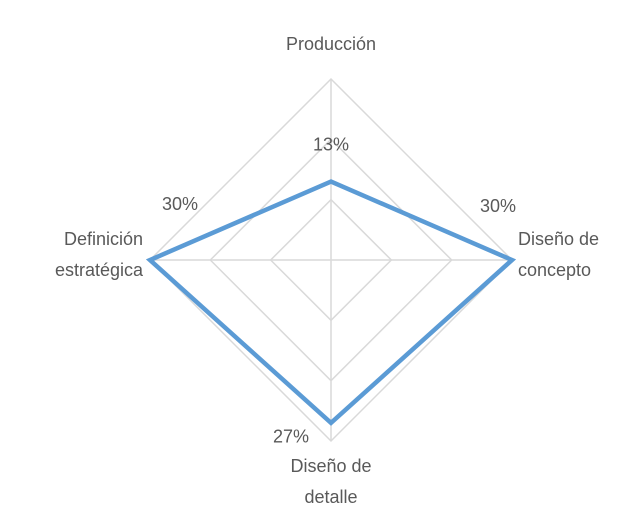 The height and width of the screenshot is (512, 635). Describe the element at coordinates (99, 270) in the screenshot. I see `category-label: estratégica` at that location.